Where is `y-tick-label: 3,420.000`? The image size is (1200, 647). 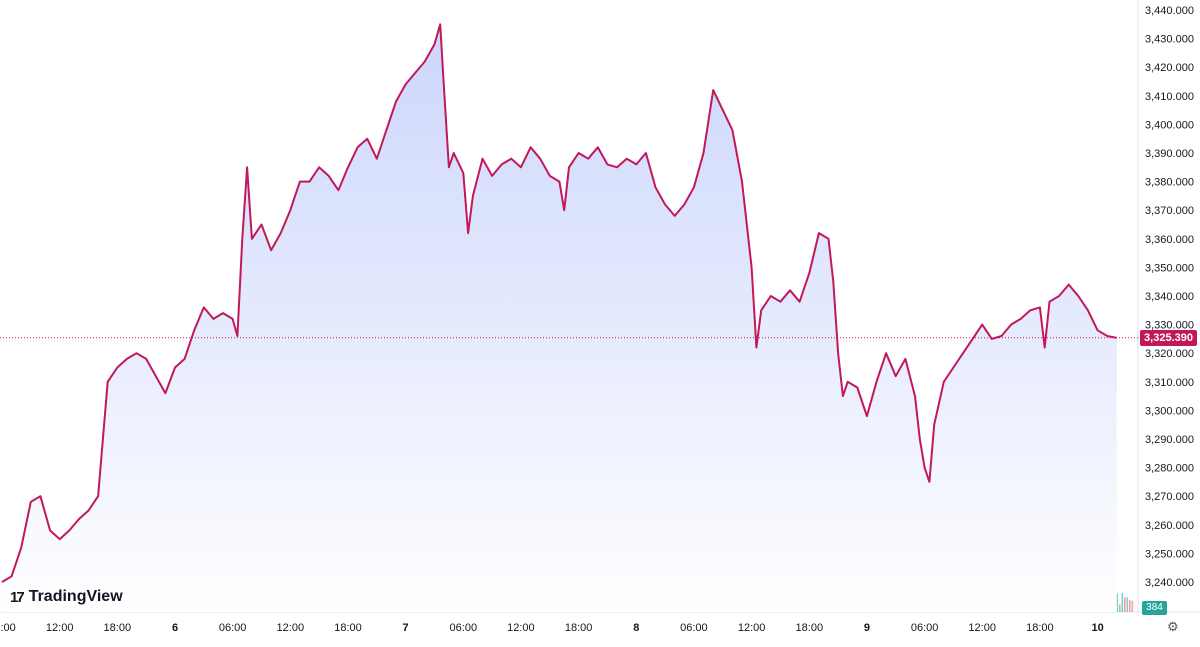 y-tick-label: 3,420.000 is located at coordinates (1169, 68).